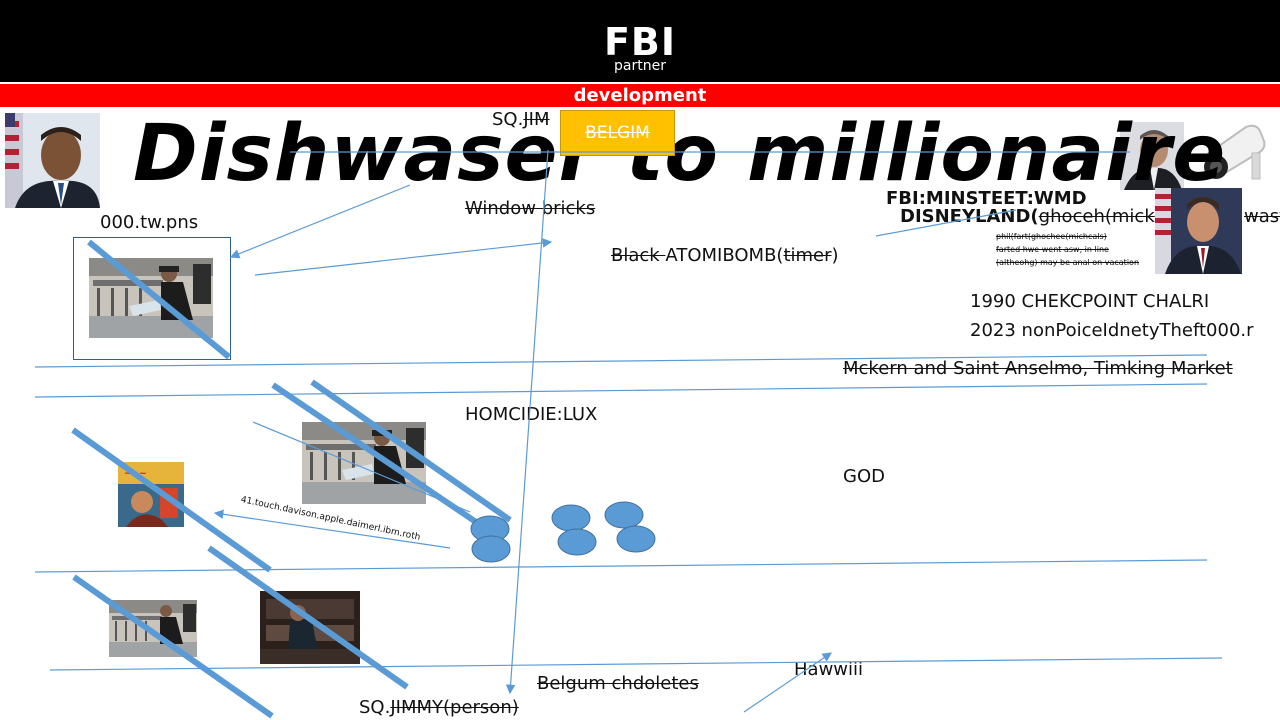 The height and width of the screenshot is (720, 1280). What do you see at coordinates (969, 216) in the screenshot?
I see `disneyland-word: DISNEYLAND(` at bounding box center [969, 216].